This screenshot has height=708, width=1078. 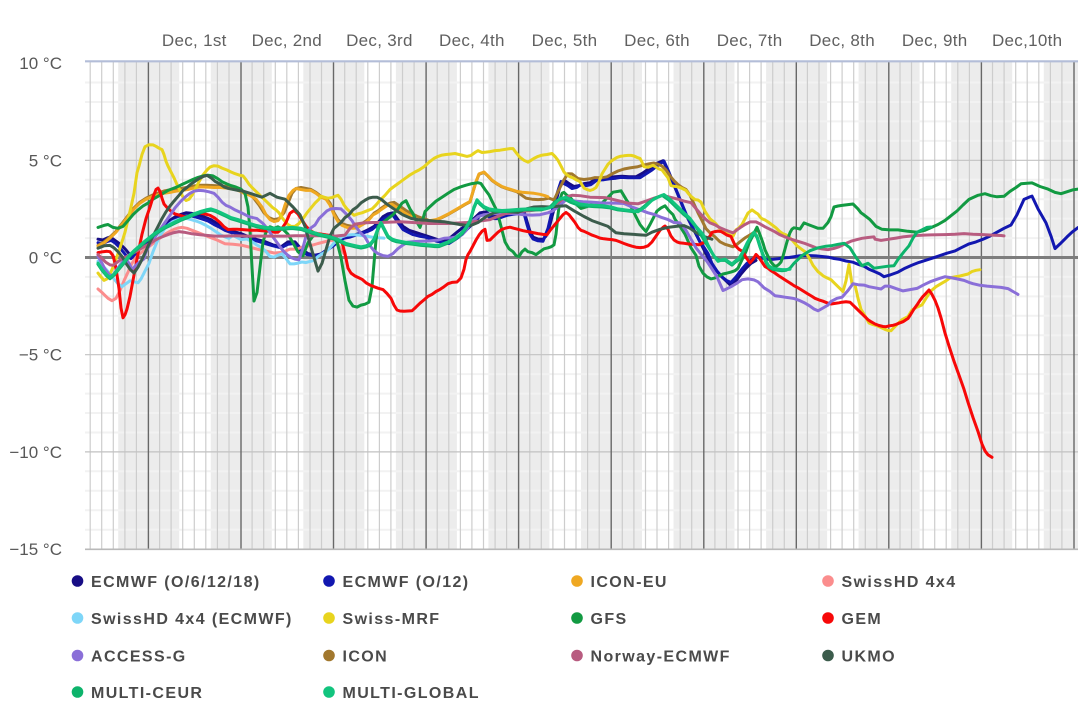 What do you see at coordinates (406, 582) in the screenshot?
I see `svg-text: ECMWF (O/12)` at bounding box center [406, 582].